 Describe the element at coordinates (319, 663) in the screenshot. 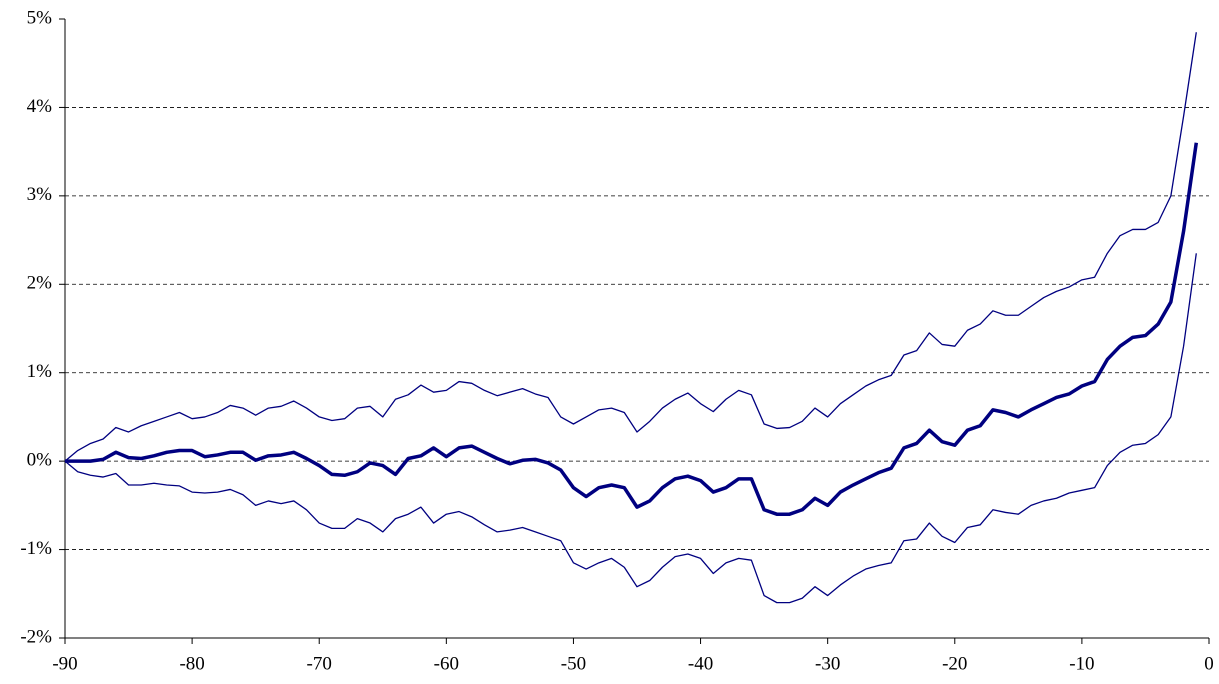

I see `x-tick-label: -70` at that location.